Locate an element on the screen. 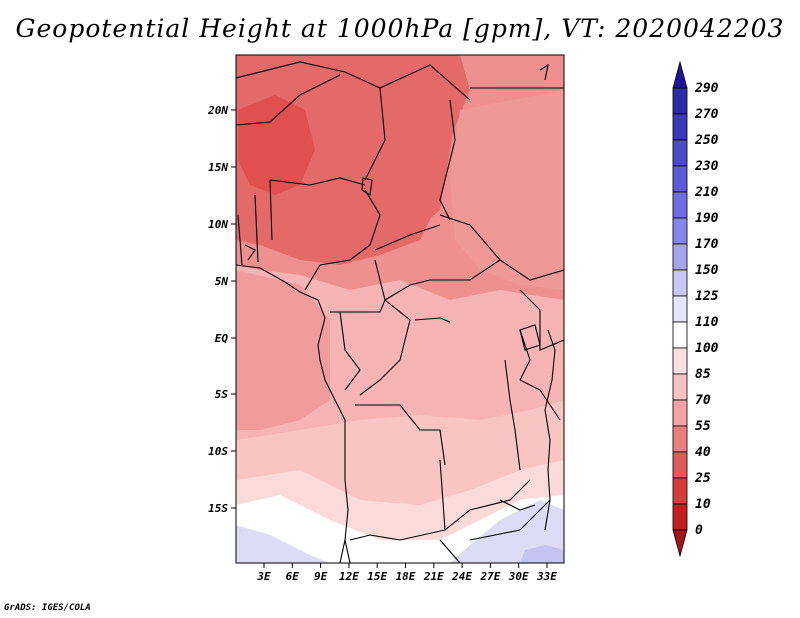 This screenshot has height=618, width=800. field-east-mid is located at coordinates (507, 190).